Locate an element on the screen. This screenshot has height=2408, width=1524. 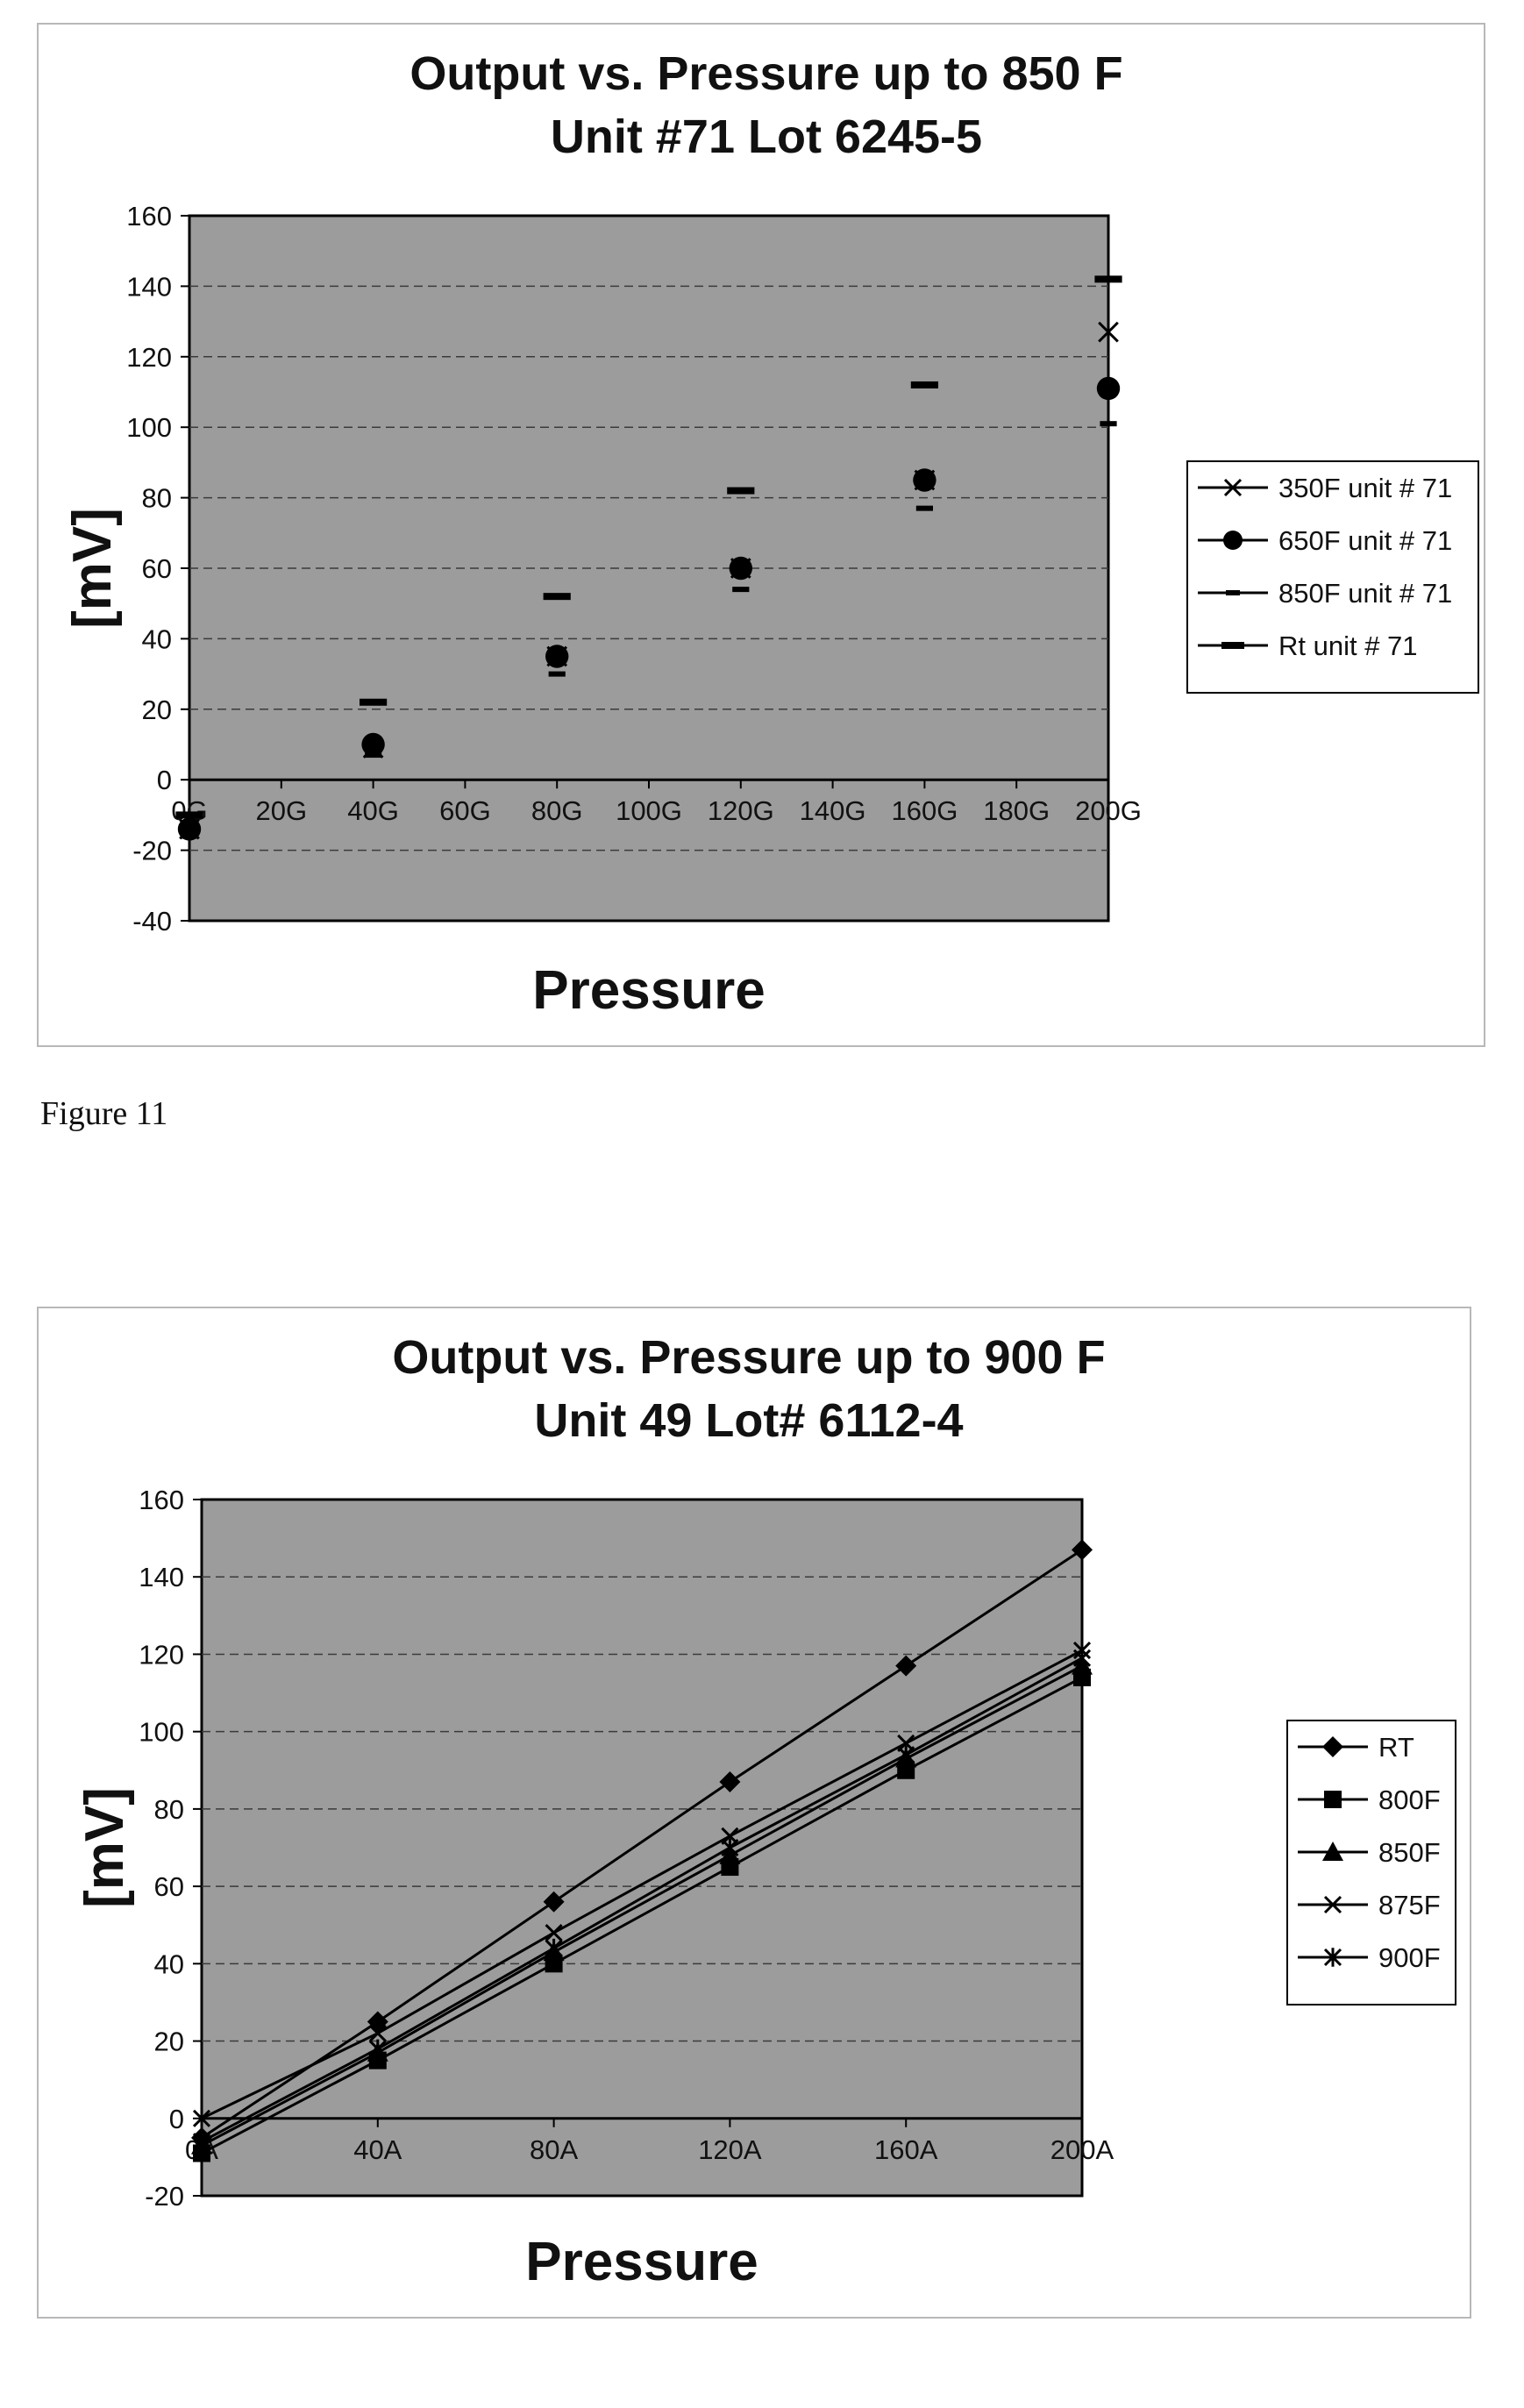
chart-2-y-tick-label: 40 is located at coordinates (169, 1963).